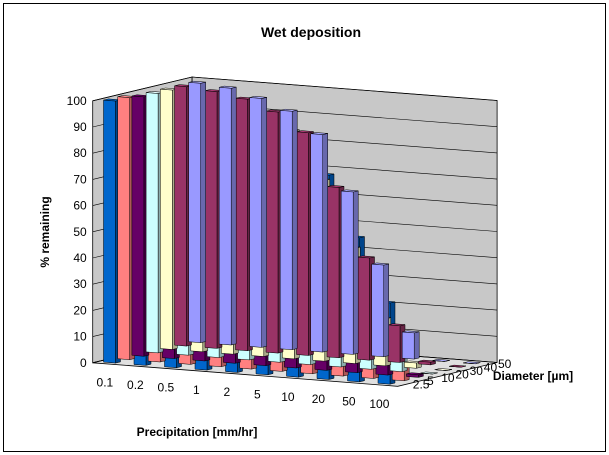  What do you see at coordinates (379, 404) in the screenshot?
I see `x-tick-label: 100` at bounding box center [379, 404].